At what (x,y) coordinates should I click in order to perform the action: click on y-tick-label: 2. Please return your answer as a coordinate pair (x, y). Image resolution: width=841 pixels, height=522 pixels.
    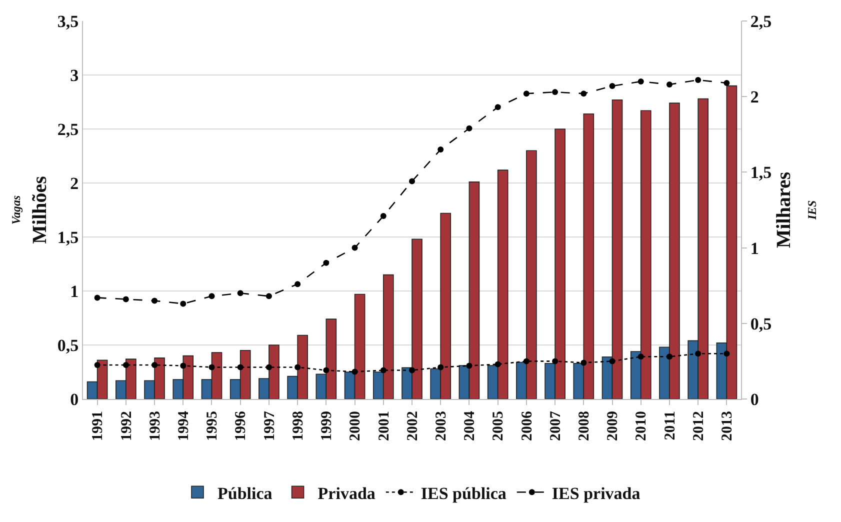
    Looking at the image, I should click on (74, 183).